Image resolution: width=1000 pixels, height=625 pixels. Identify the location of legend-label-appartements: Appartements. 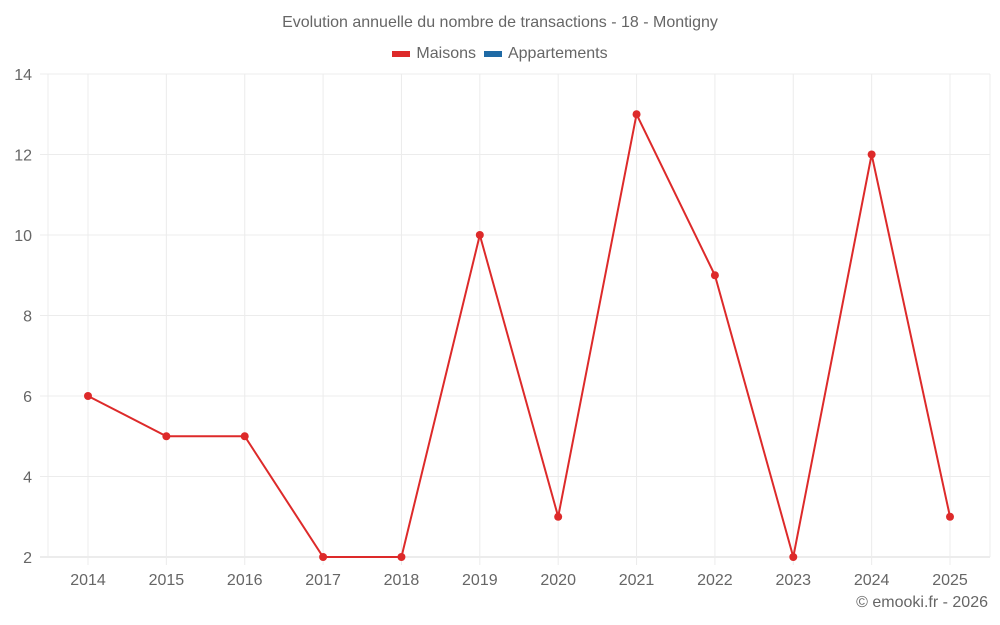
(557, 53).